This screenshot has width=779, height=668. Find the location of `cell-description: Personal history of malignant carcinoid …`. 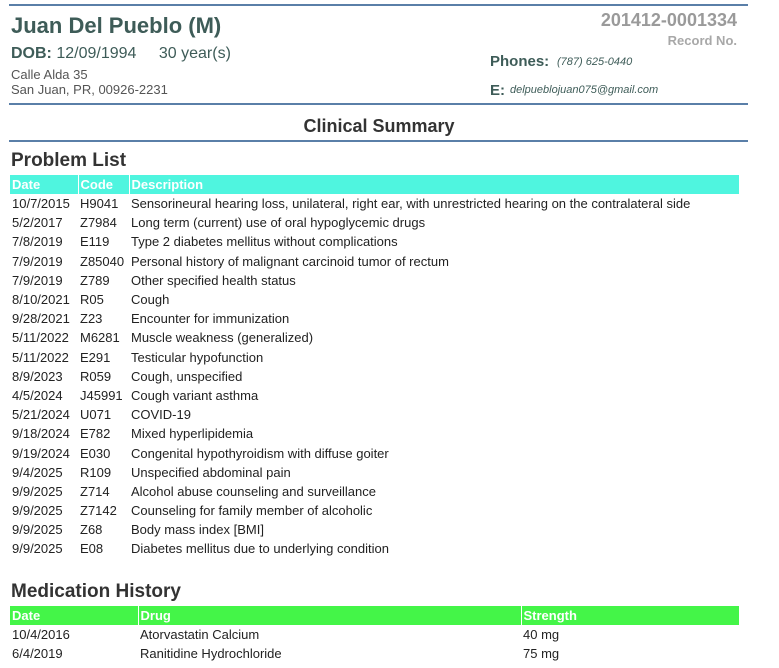

cell-description: Personal history of malignant carcinoid … is located at coordinates (290, 261).